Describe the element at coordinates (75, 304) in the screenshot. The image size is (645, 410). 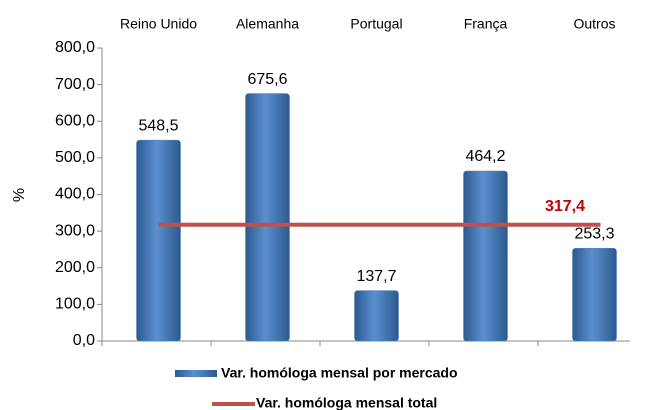
I see `y-tick-label: 100,0` at that location.